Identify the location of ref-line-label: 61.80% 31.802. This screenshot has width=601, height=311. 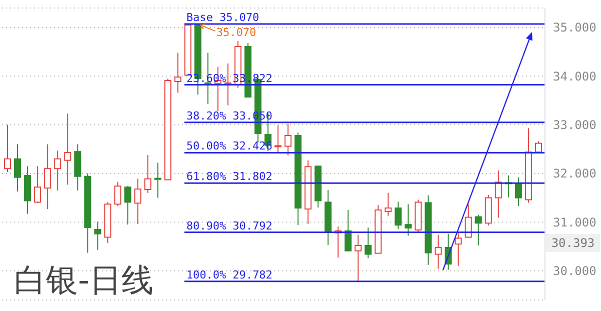
(229, 177).